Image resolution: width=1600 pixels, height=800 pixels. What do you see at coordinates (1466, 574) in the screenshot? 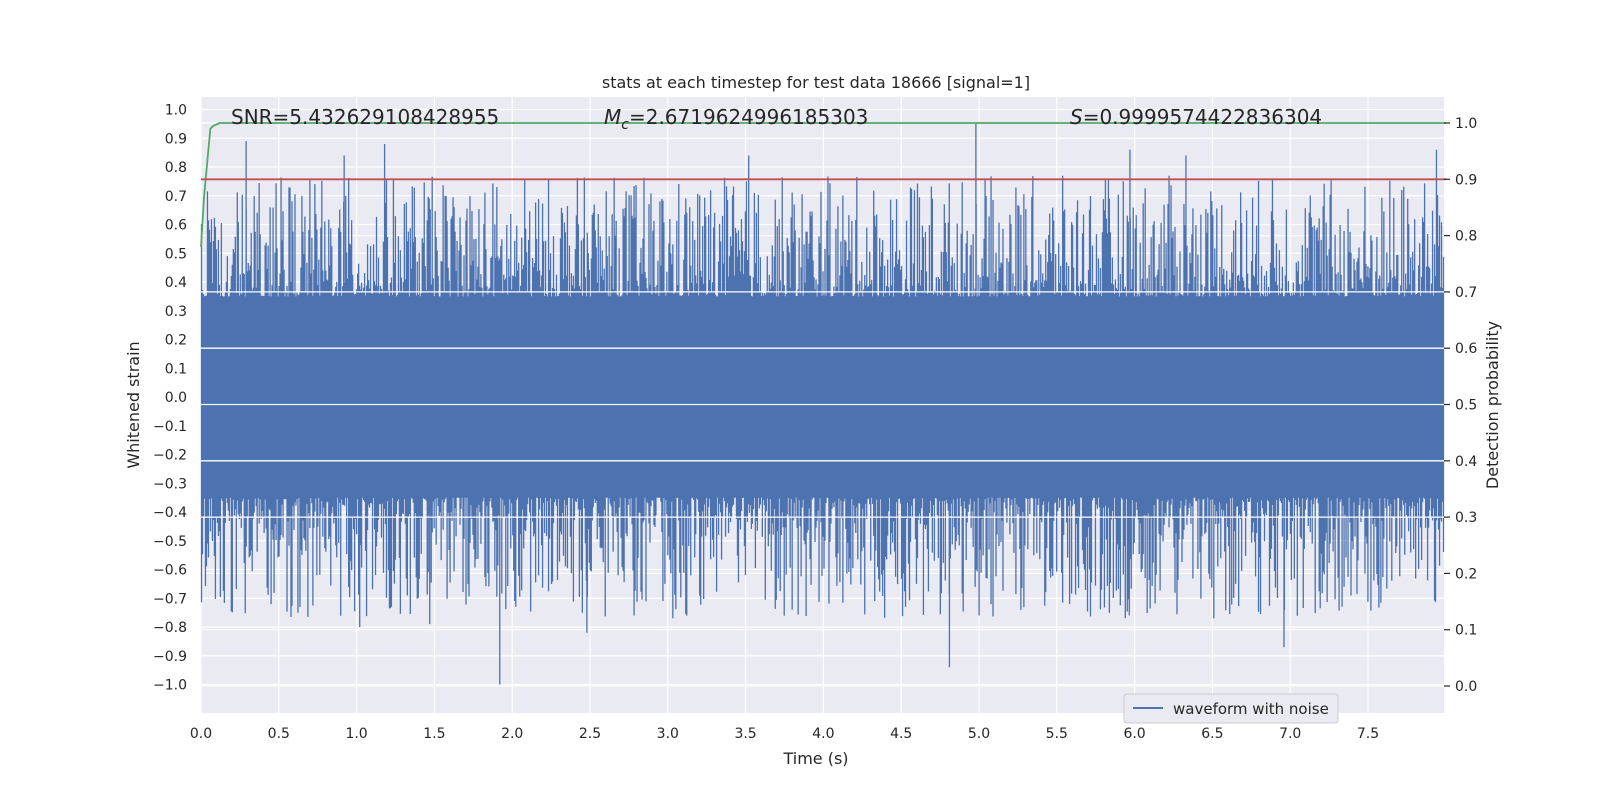
I see `y2-tick-label: 0.2` at bounding box center [1466, 574].